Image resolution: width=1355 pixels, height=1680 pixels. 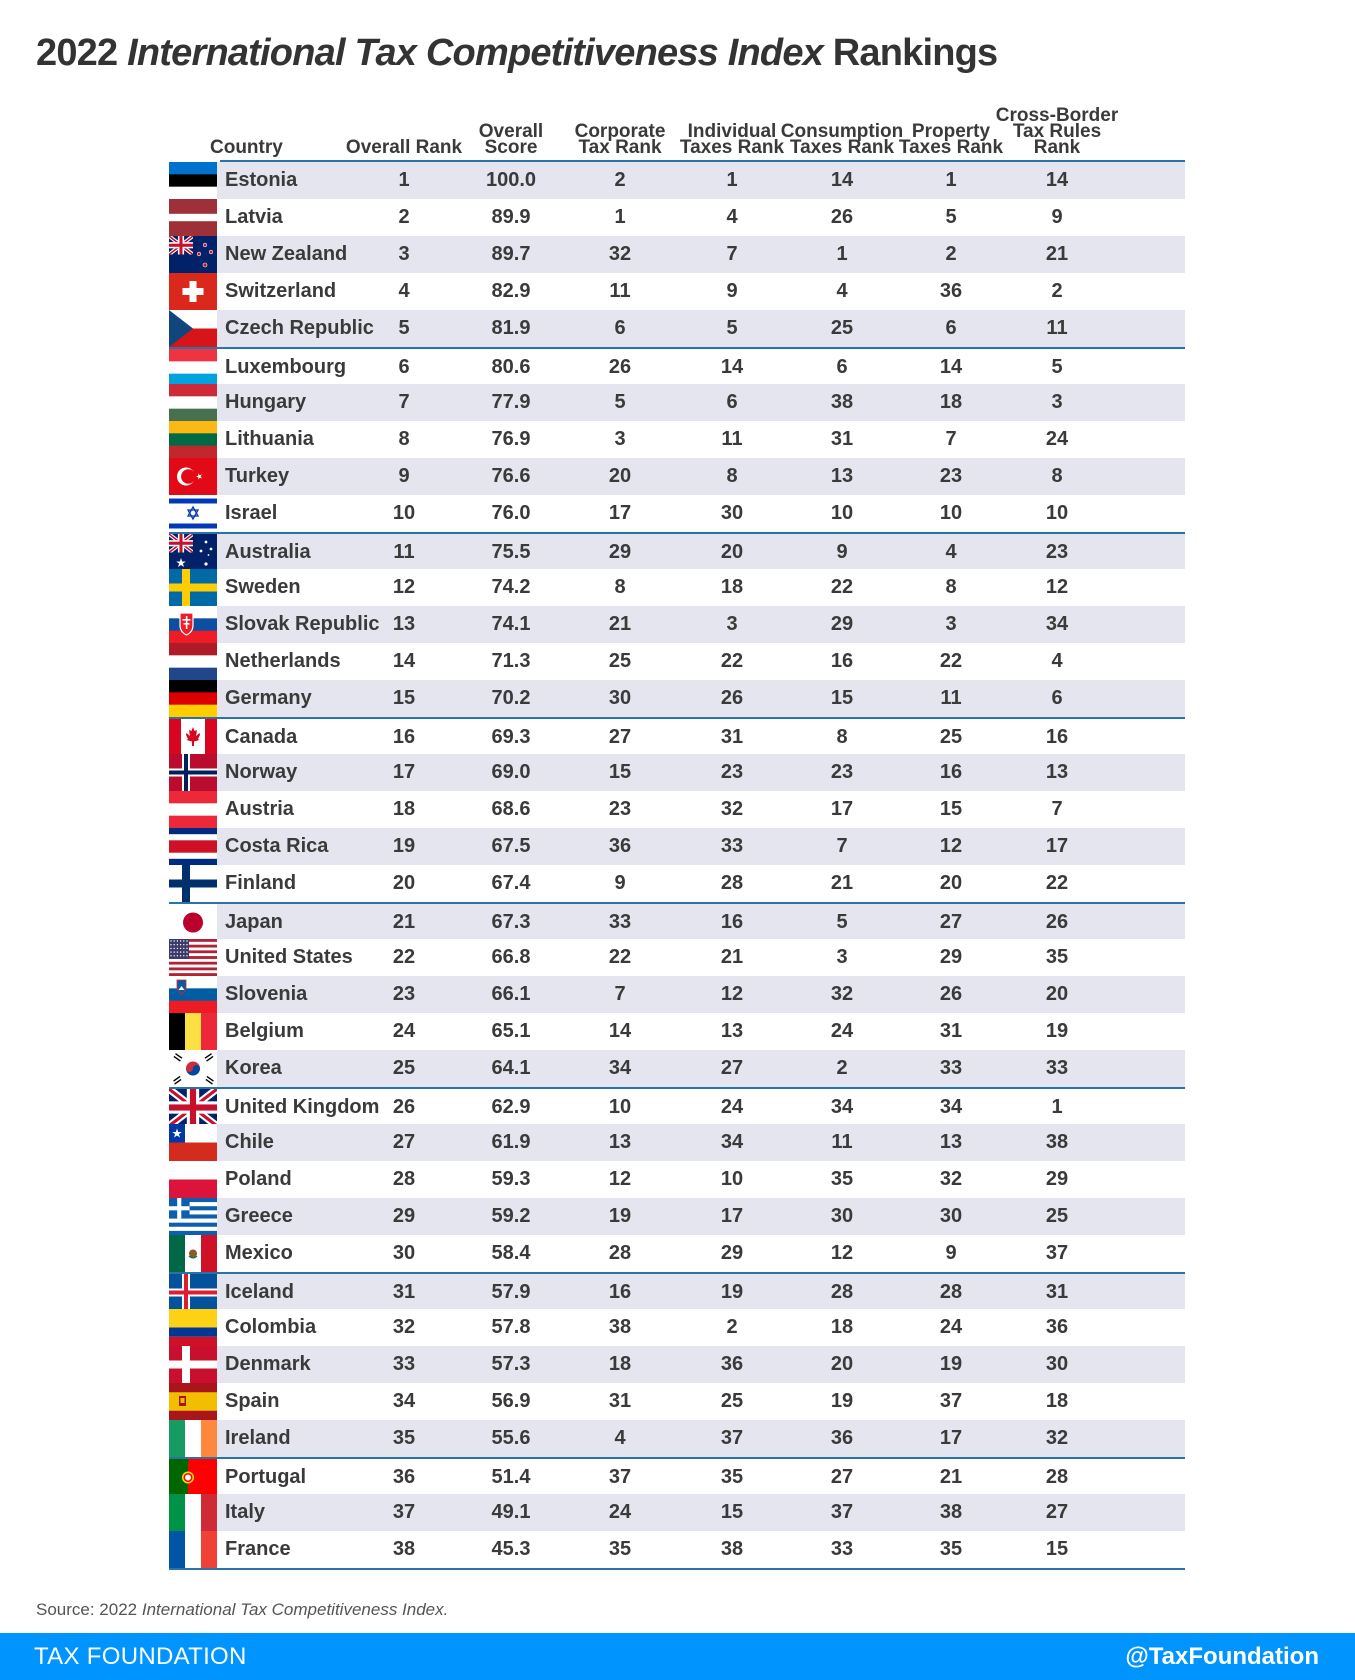 What do you see at coordinates (677, 439) in the screenshot?
I see `table-row: Lithuania 8 76.9 3 11 31 7 24` at bounding box center [677, 439].